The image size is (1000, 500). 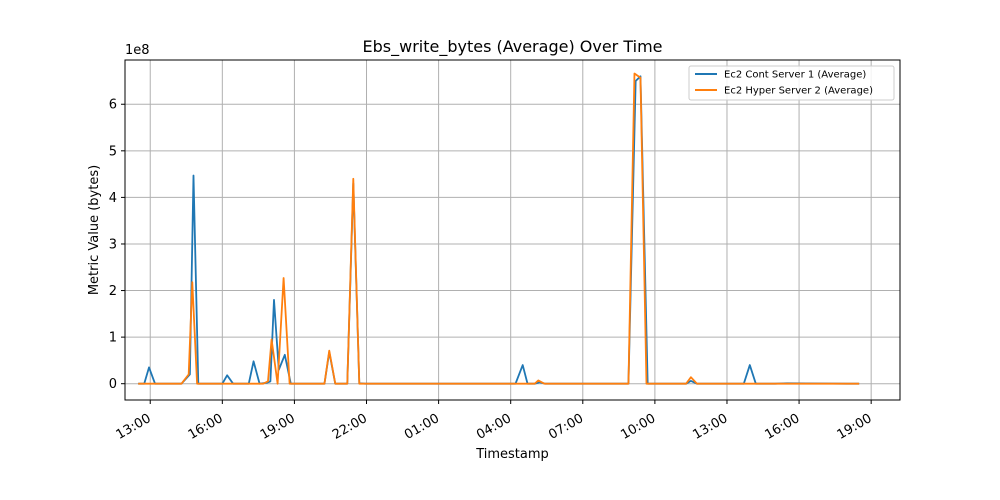 I want to click on y-tick-label-6: 6, so click(x=113, y=105).